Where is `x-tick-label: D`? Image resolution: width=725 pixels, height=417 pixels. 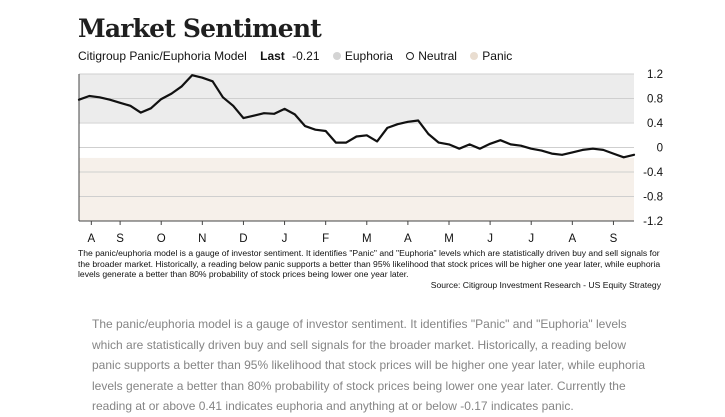
x-tick-label: D is located at coordinates (243, 239).